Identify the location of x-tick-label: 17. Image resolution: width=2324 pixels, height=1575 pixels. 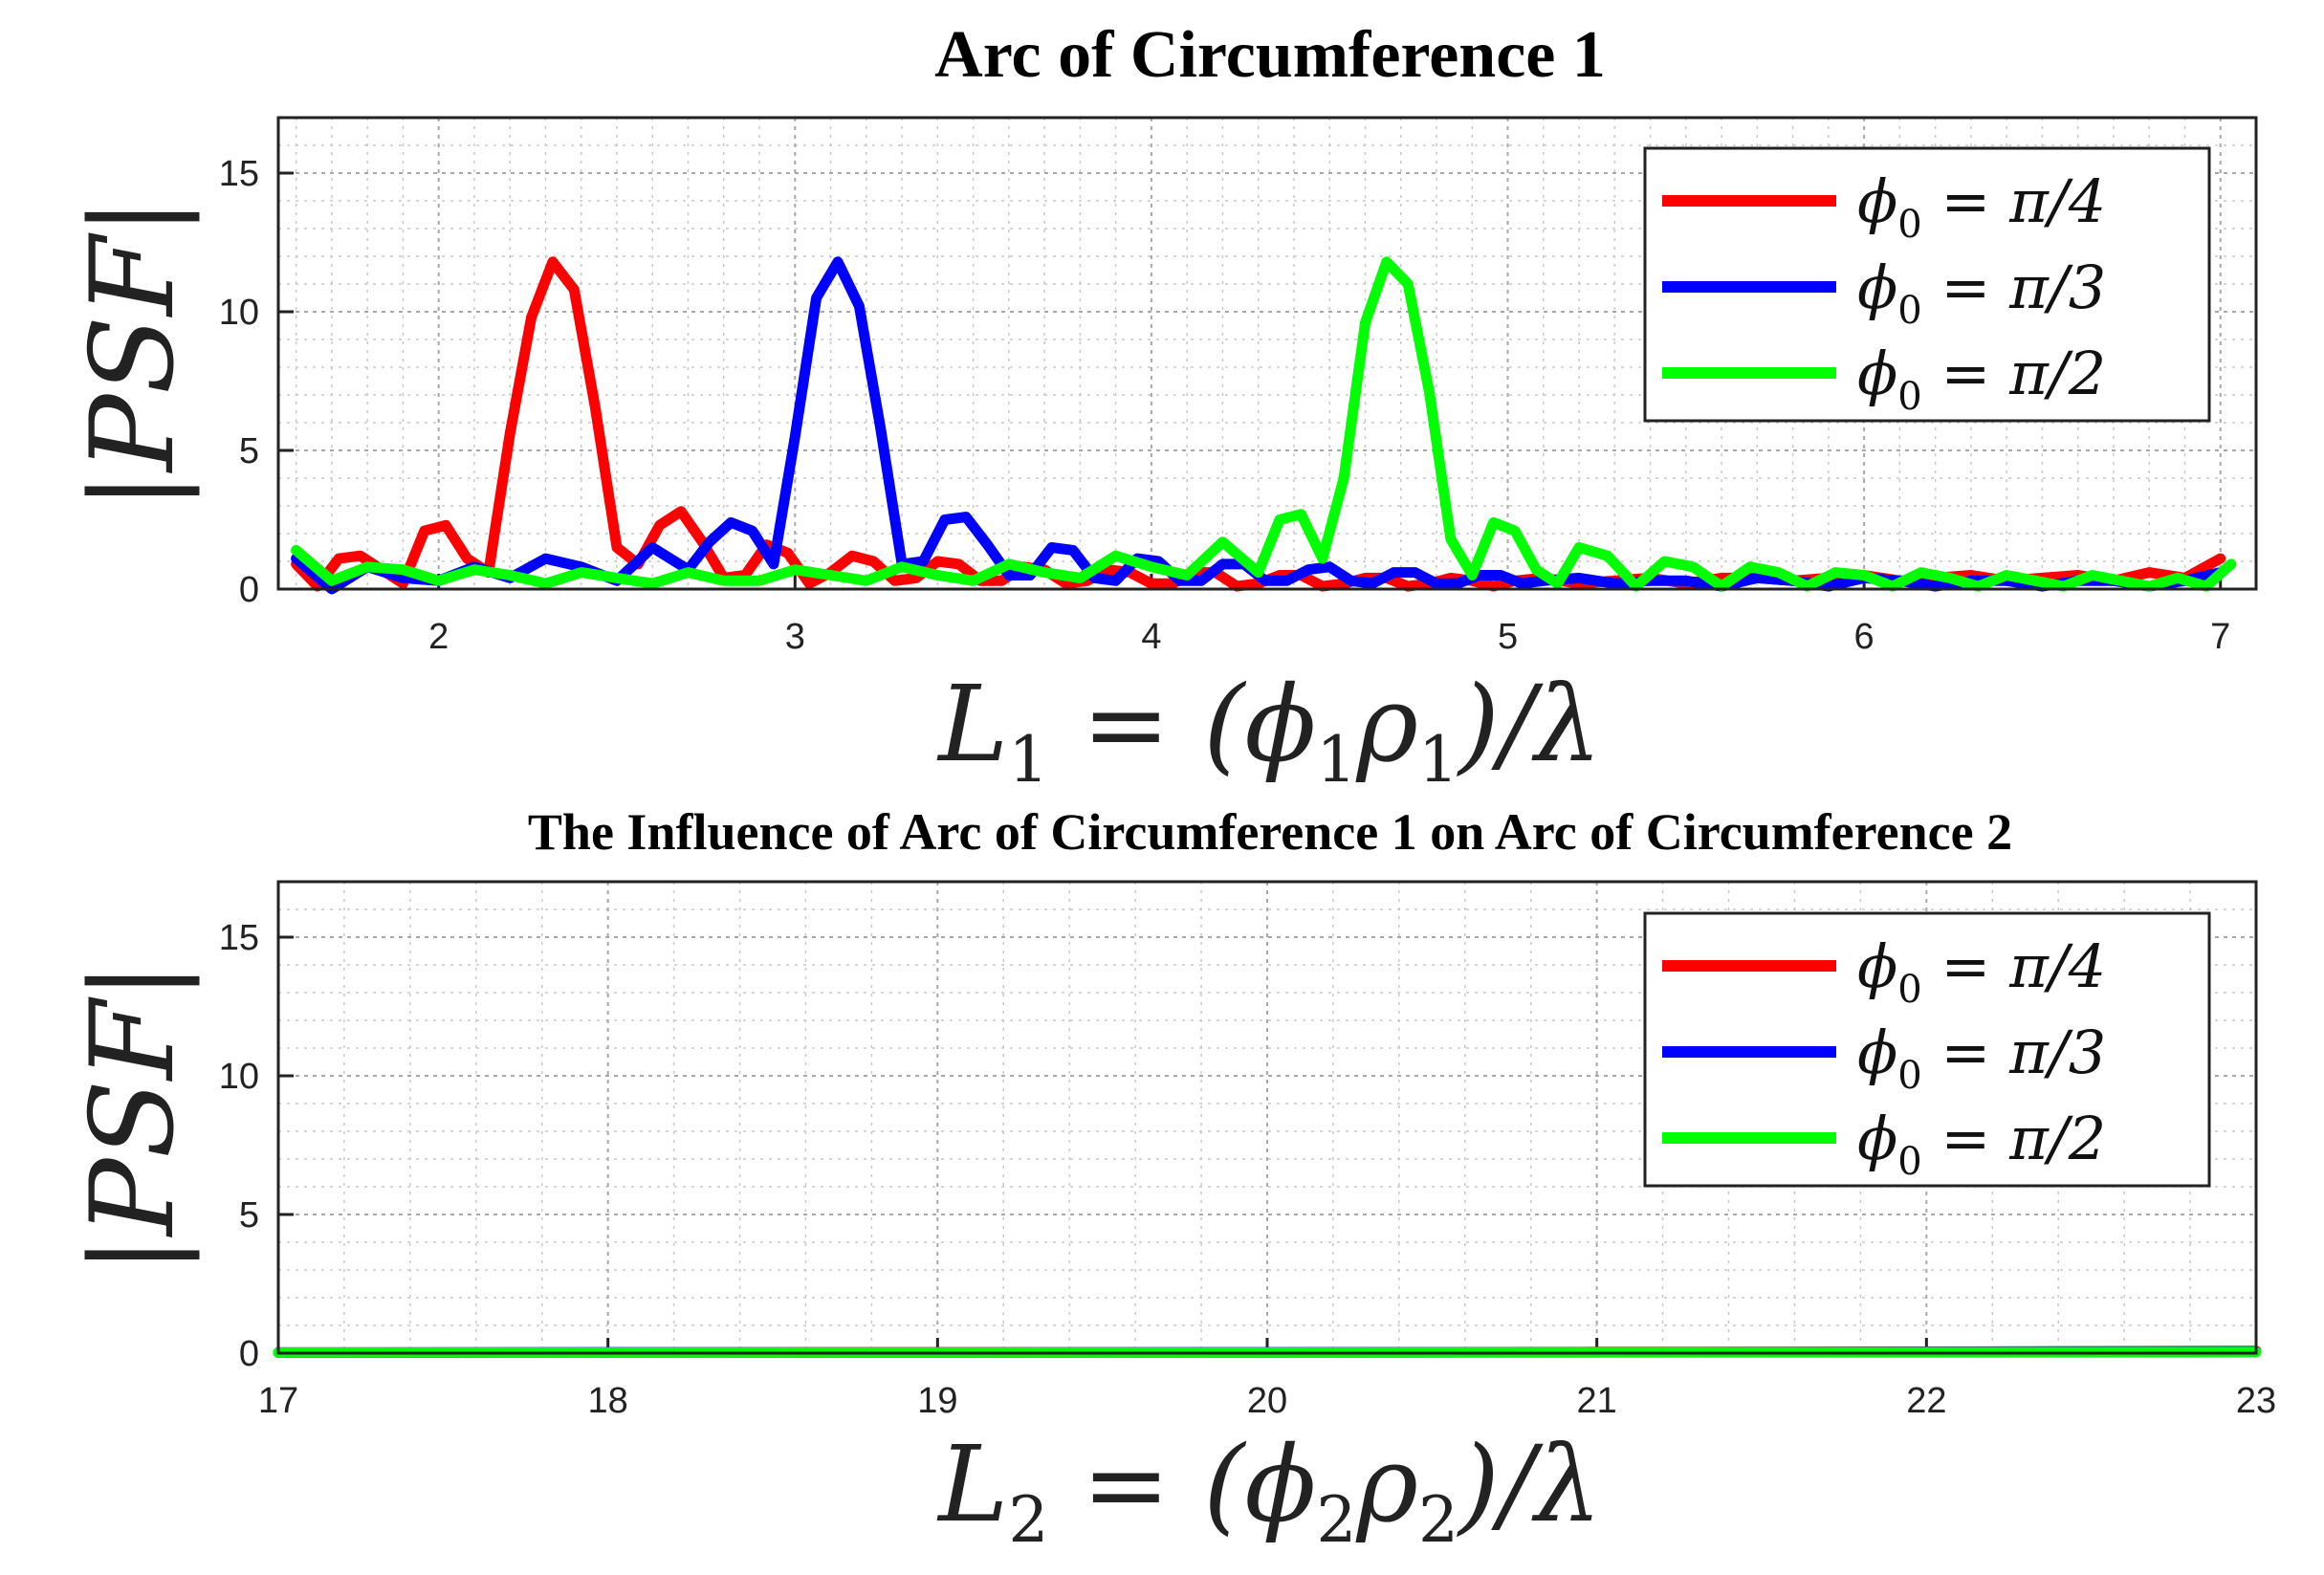
(278, 1401).